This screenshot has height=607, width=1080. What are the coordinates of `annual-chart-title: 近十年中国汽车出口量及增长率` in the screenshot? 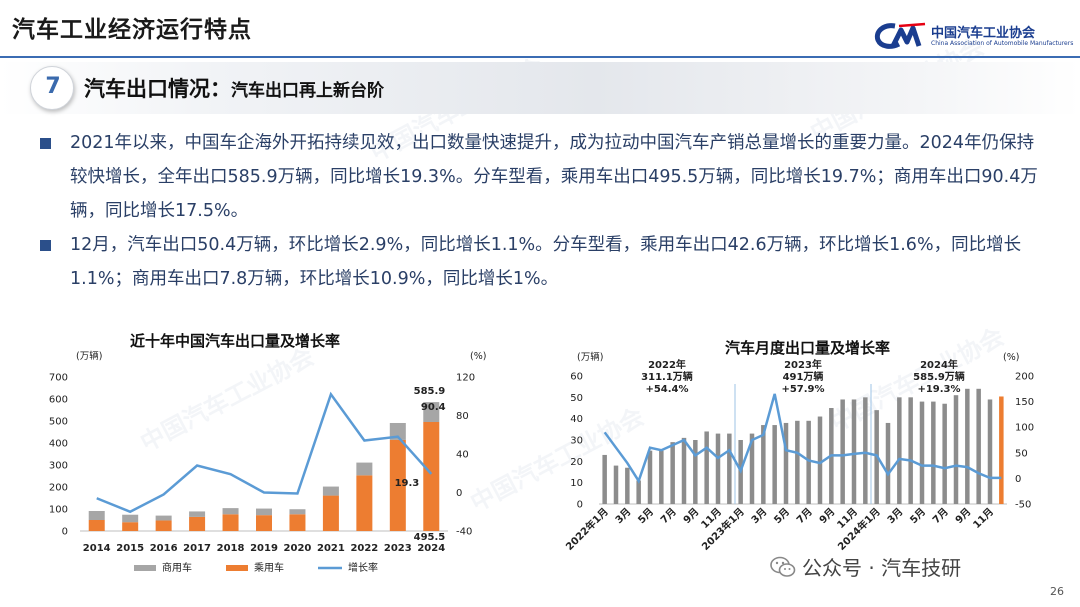 It's located at (235, 341).